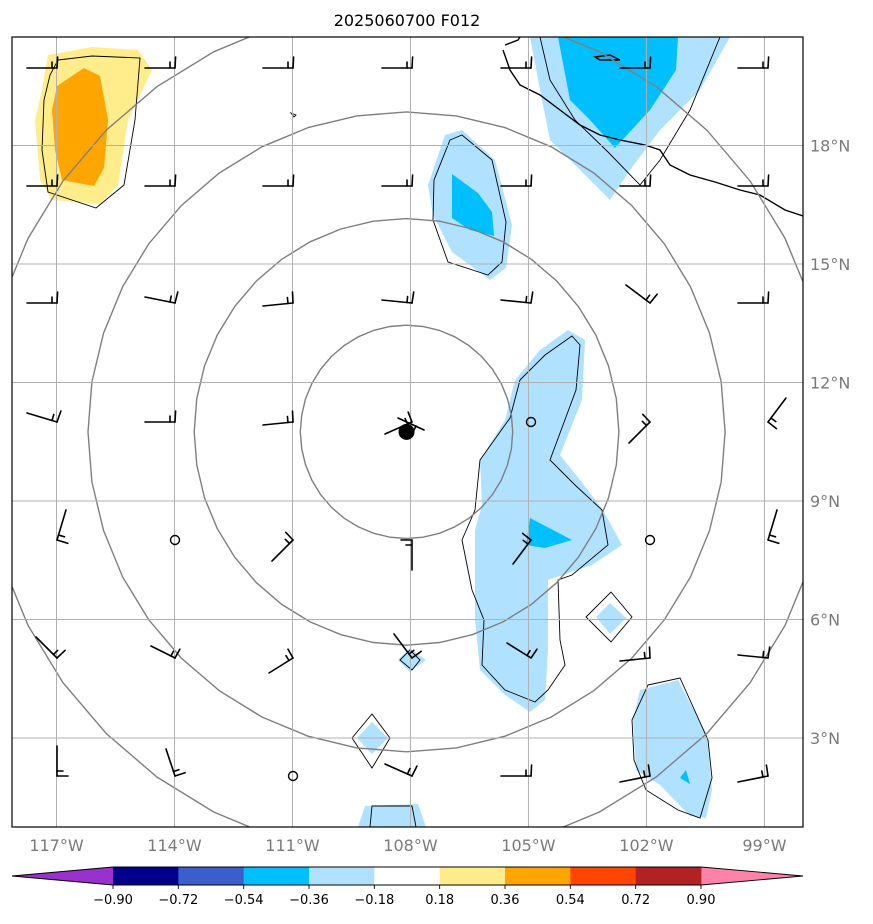  I want to click on longitude-labels: 117°W 114°W 111°W 108°W 105°W 102°W 99°W, so click(407, 845).